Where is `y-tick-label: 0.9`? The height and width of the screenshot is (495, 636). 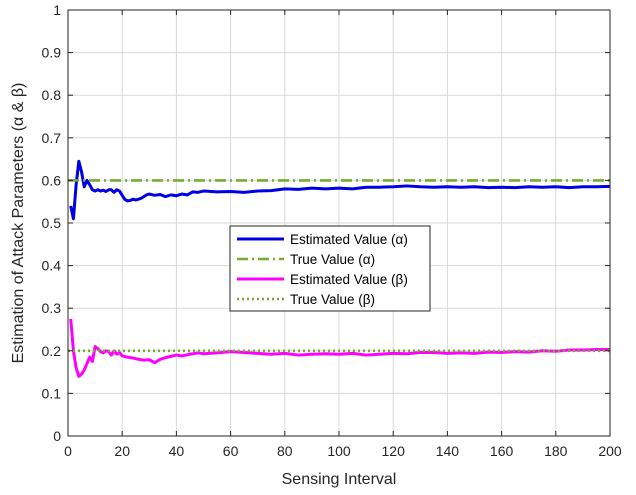
y-tick-label: 0.9 is located at coordinates (52, 53).